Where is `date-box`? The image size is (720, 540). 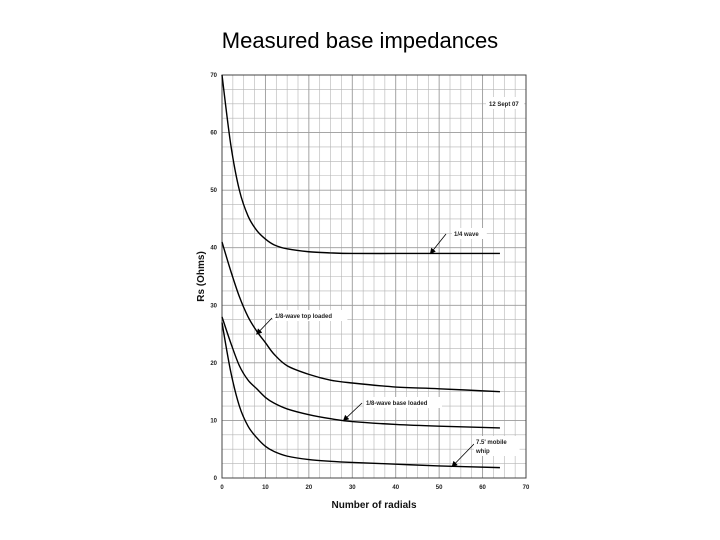
date-box is located at coordinates (505, 103).